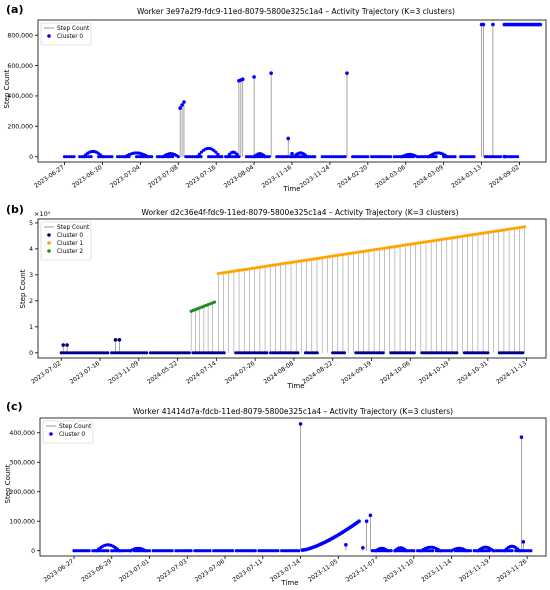 The width and height of the screenshot is (550, 590). Describe the element at coordinates (474, 571) in the screenshot. I see `x-tick-label: 2023-11-19` at that location.